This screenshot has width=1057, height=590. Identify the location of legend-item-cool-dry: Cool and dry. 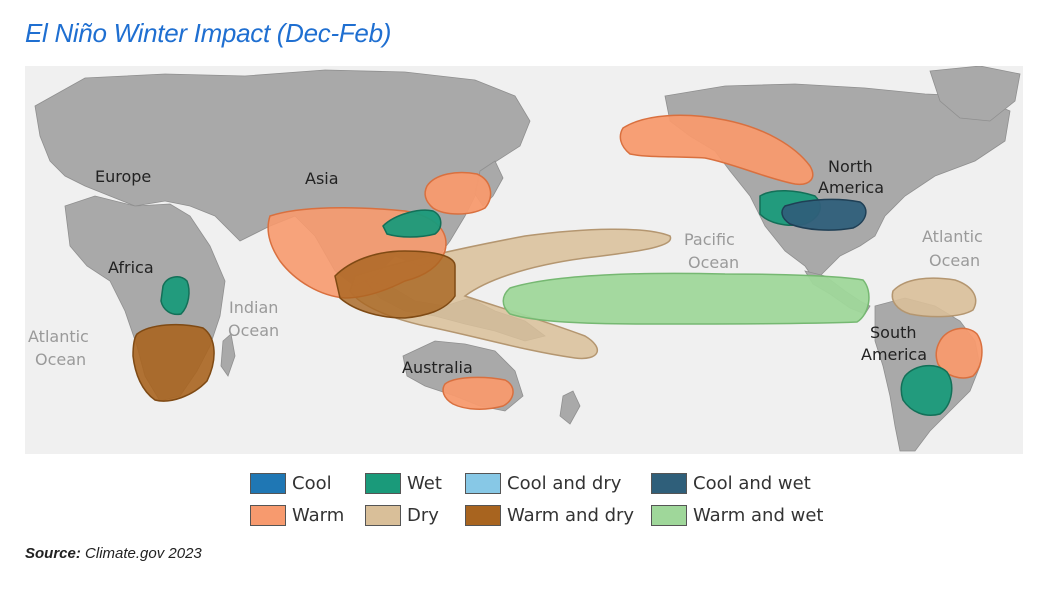
(543, 483).